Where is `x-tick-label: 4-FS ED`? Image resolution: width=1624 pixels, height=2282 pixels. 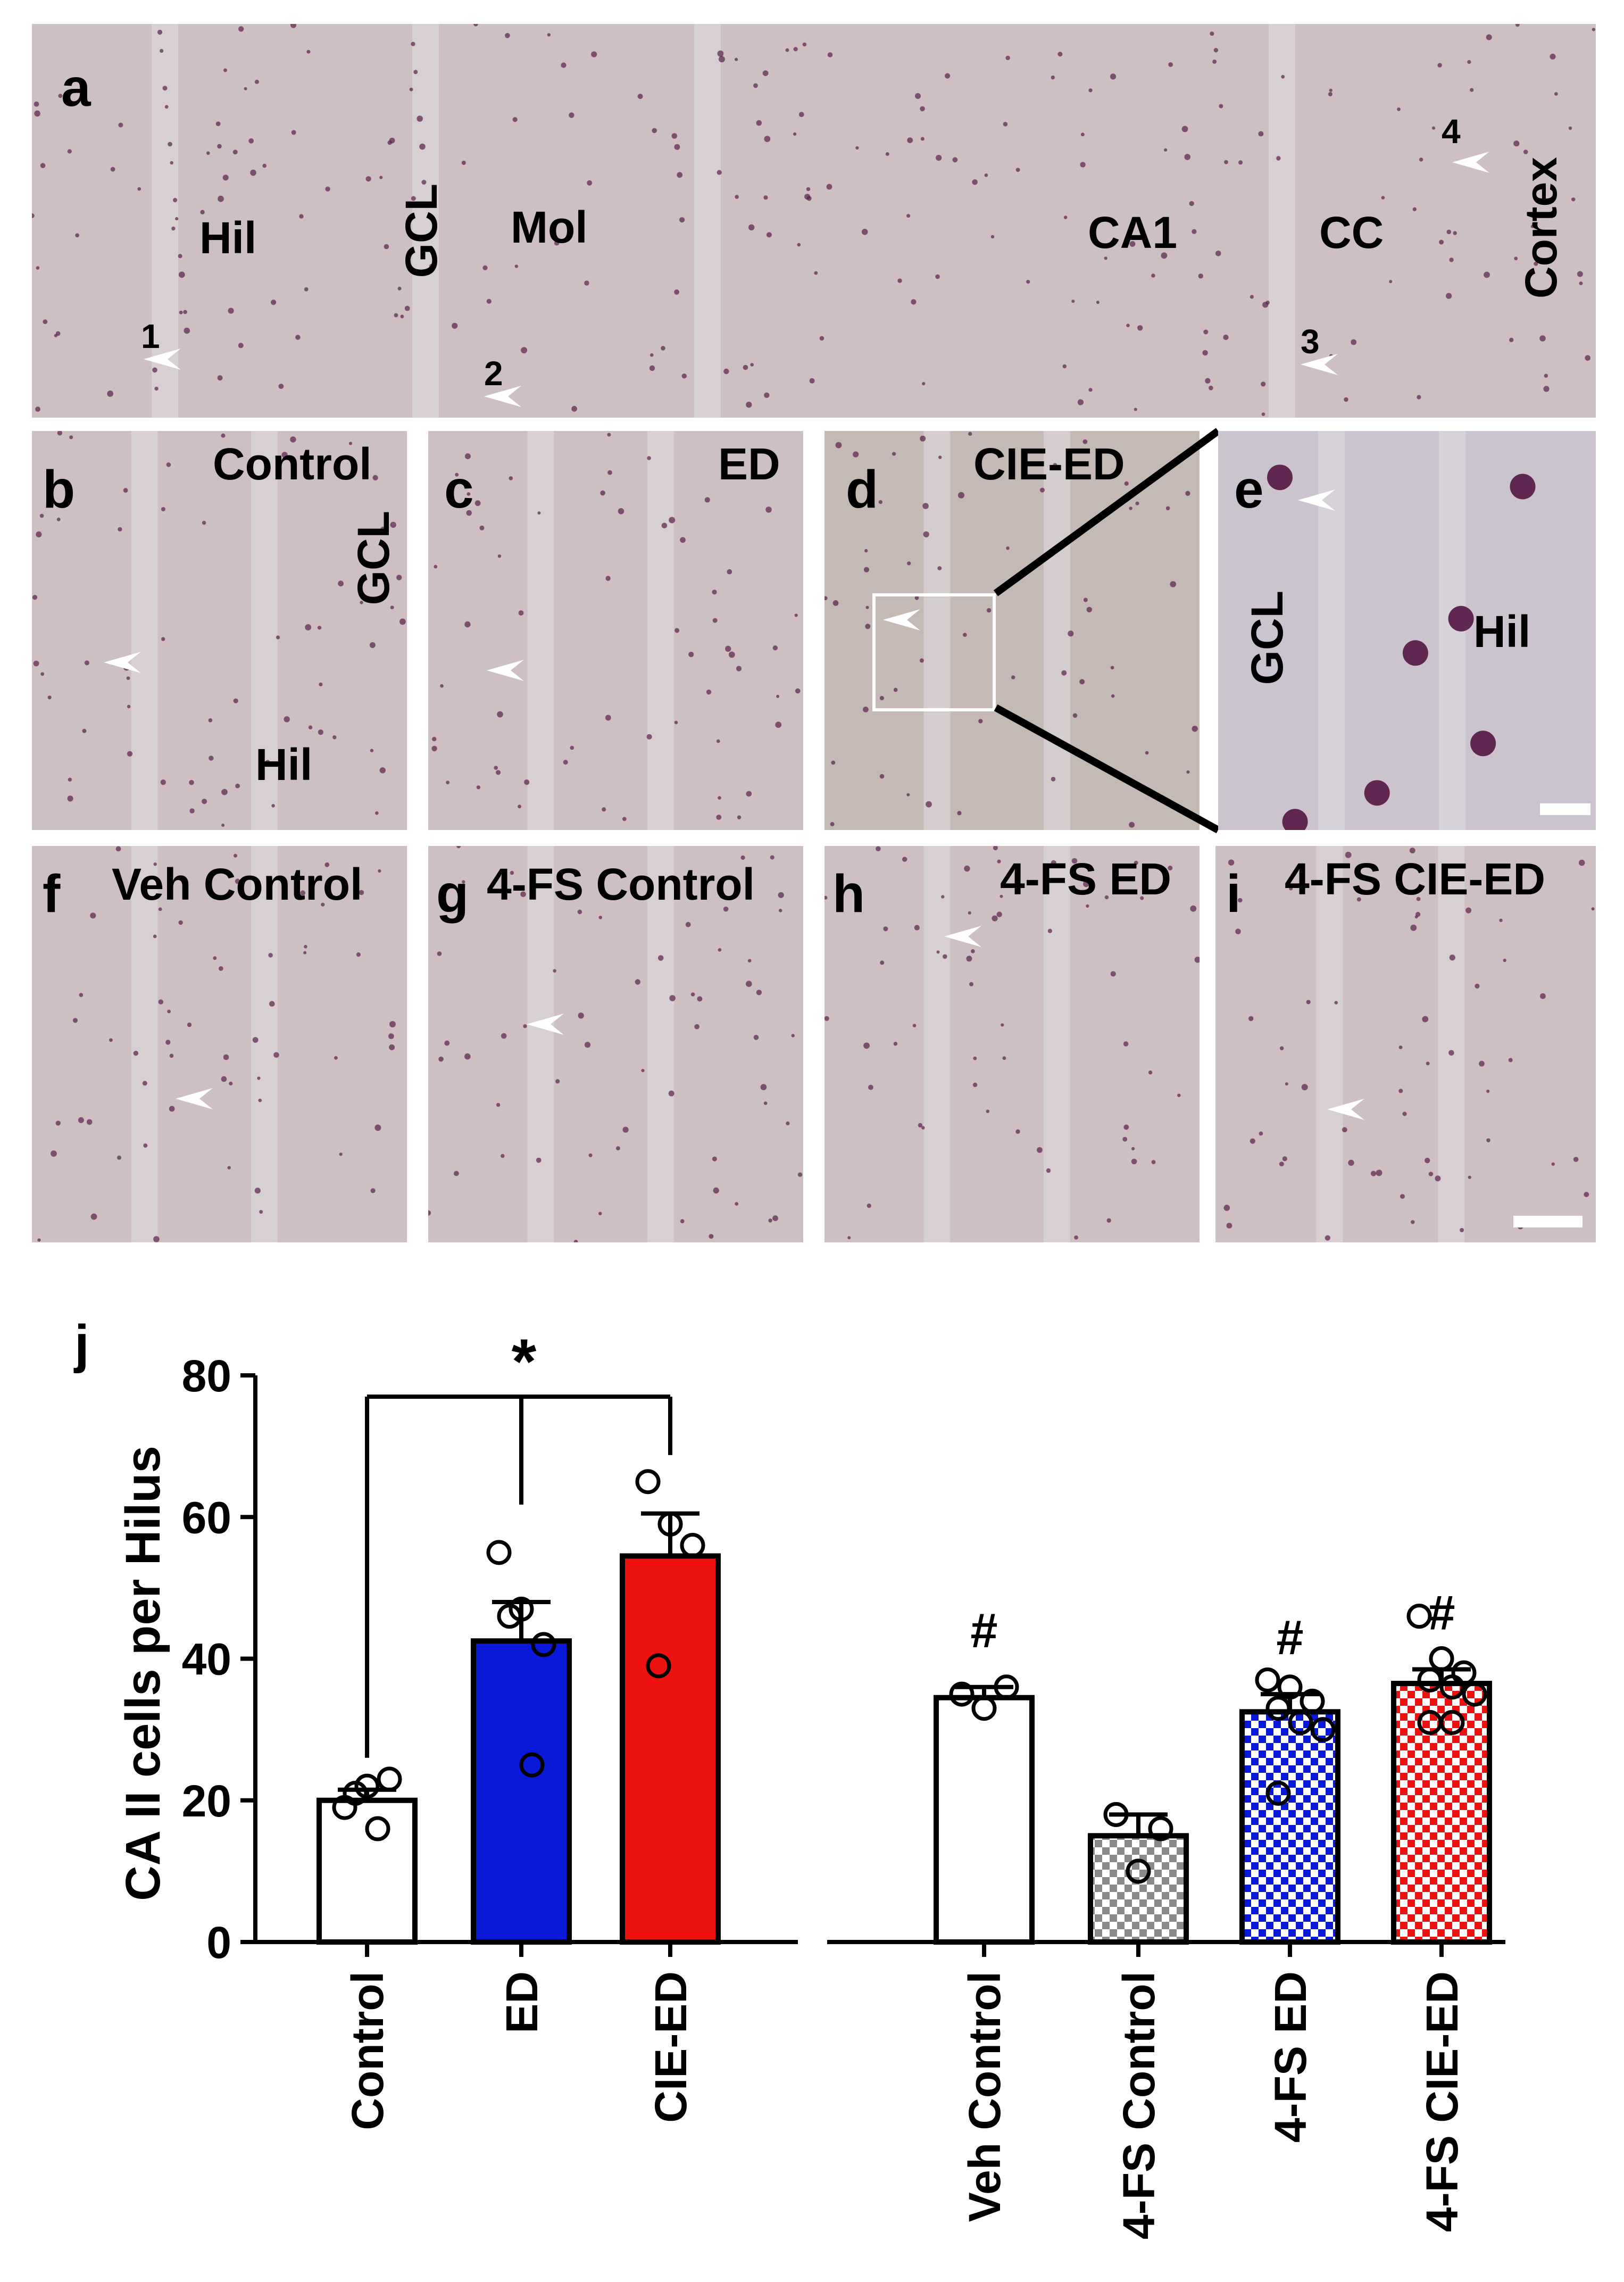
x-tick-label: 4-FS ED is located at coordinates (1290, 2057).